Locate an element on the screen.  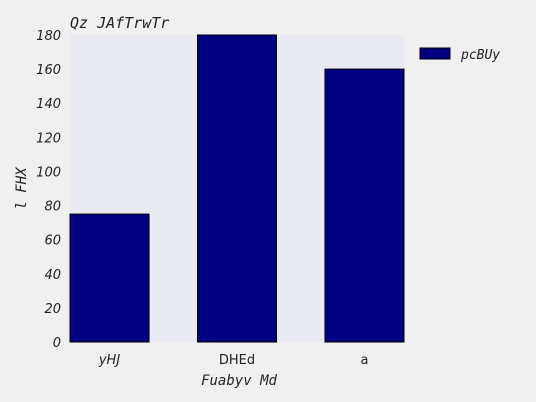
legend-label: pcBUy is located at coordinates (480, 55).